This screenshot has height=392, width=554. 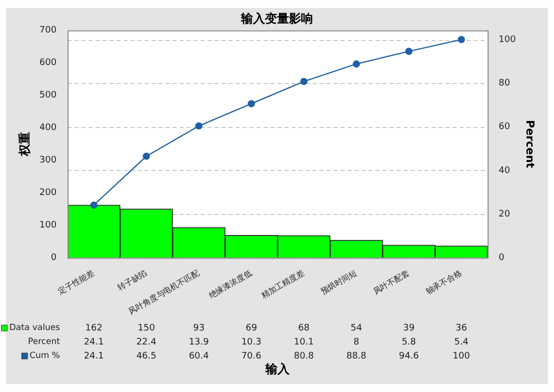 What do you see at coordinates (53, 258) in the screenshot?
I see `y-tick-label: 0` at bounding box center [53, 258].